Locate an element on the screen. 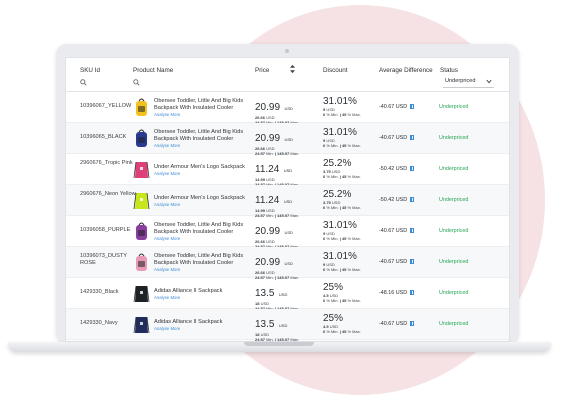 The image size is (583, 407). original-price: 18 is located at coordinates (257, 334).